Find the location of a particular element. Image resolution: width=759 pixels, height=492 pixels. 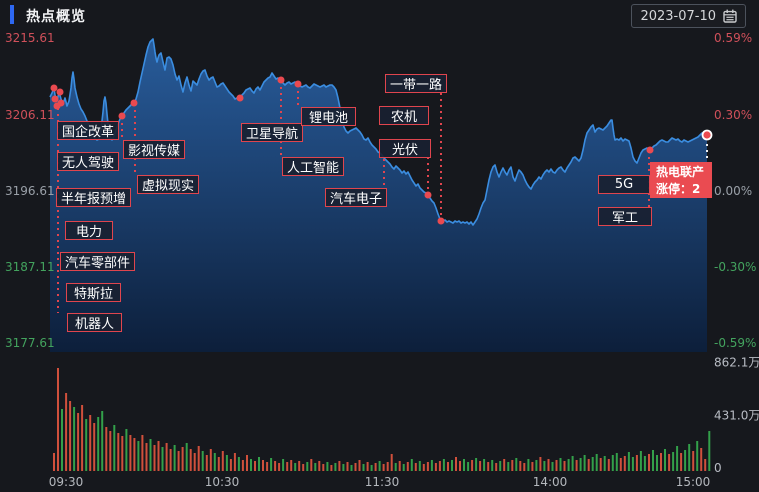

sector-label: 无人驾驶 is located at coordinates (88, 161).